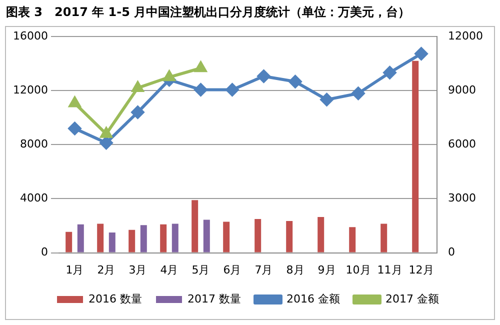 This screenshot has width=500, height=325. Describe the element at coordinates (295, 269) in the screenshot. I see `x-tick-label: 8月` at that location.